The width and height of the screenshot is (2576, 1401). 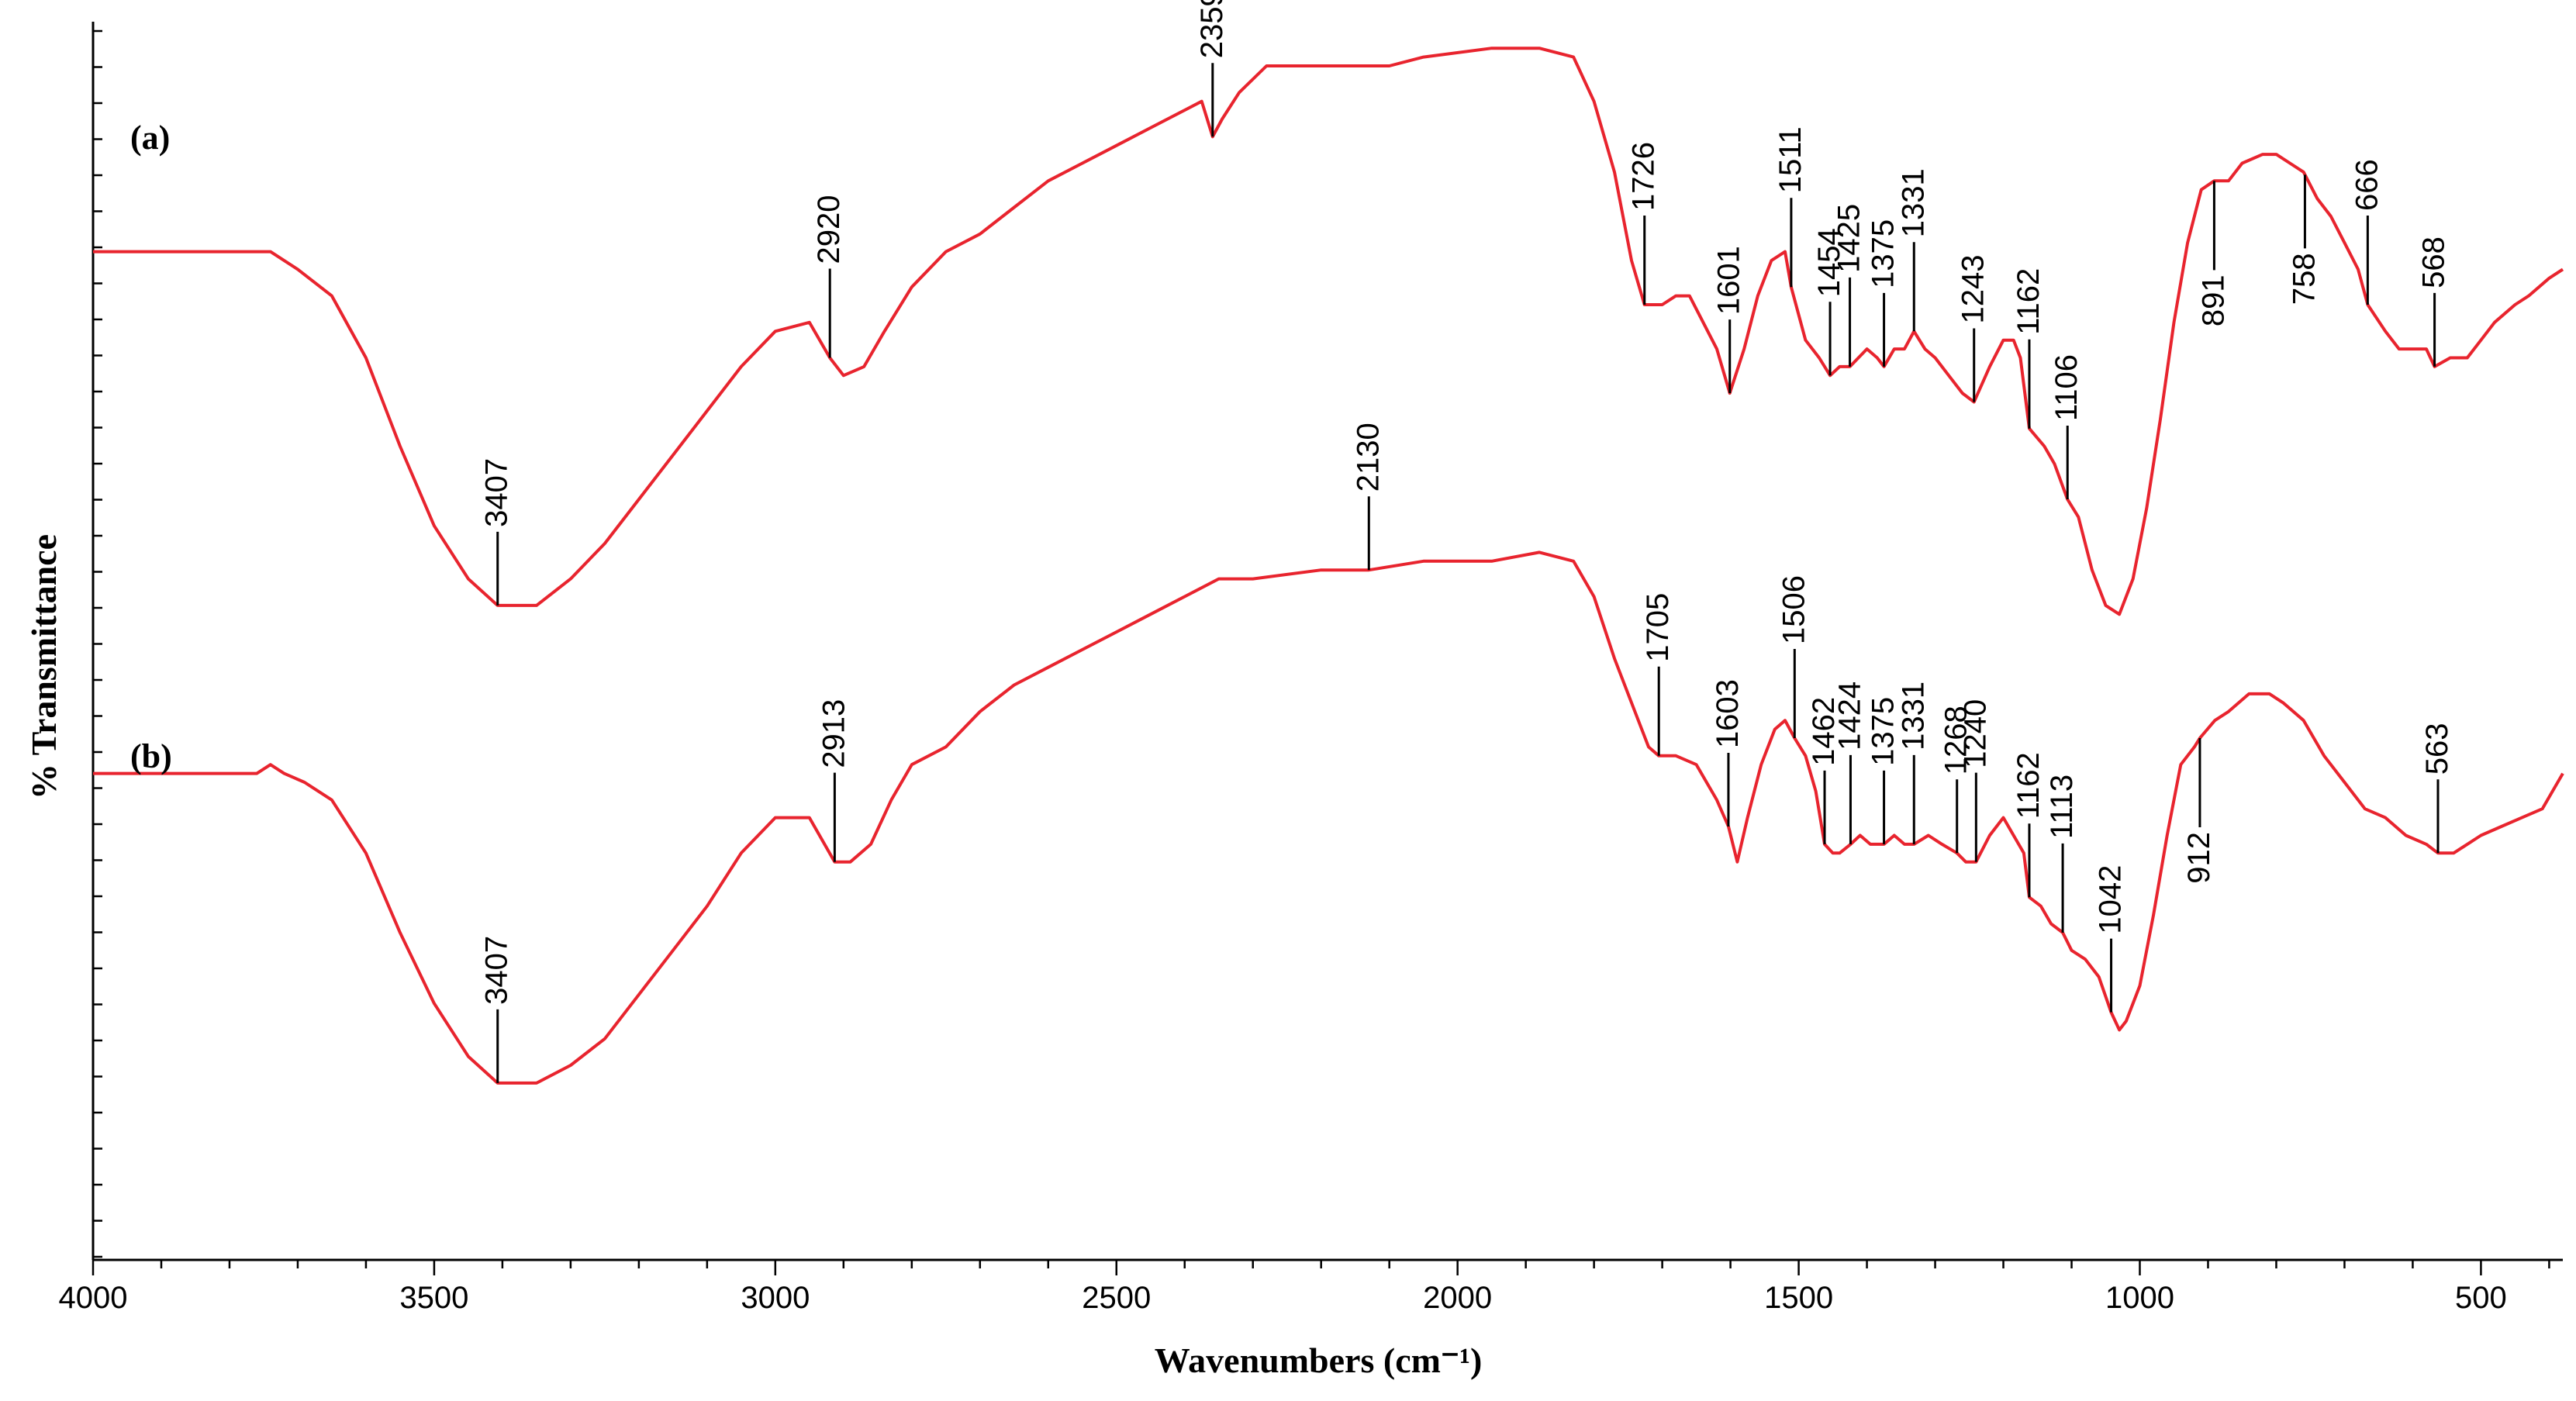 What do you see at coordinates (834, 733) in the screenshot?
I see `peak-label-b: 2913` at bounding box center [834, 733].